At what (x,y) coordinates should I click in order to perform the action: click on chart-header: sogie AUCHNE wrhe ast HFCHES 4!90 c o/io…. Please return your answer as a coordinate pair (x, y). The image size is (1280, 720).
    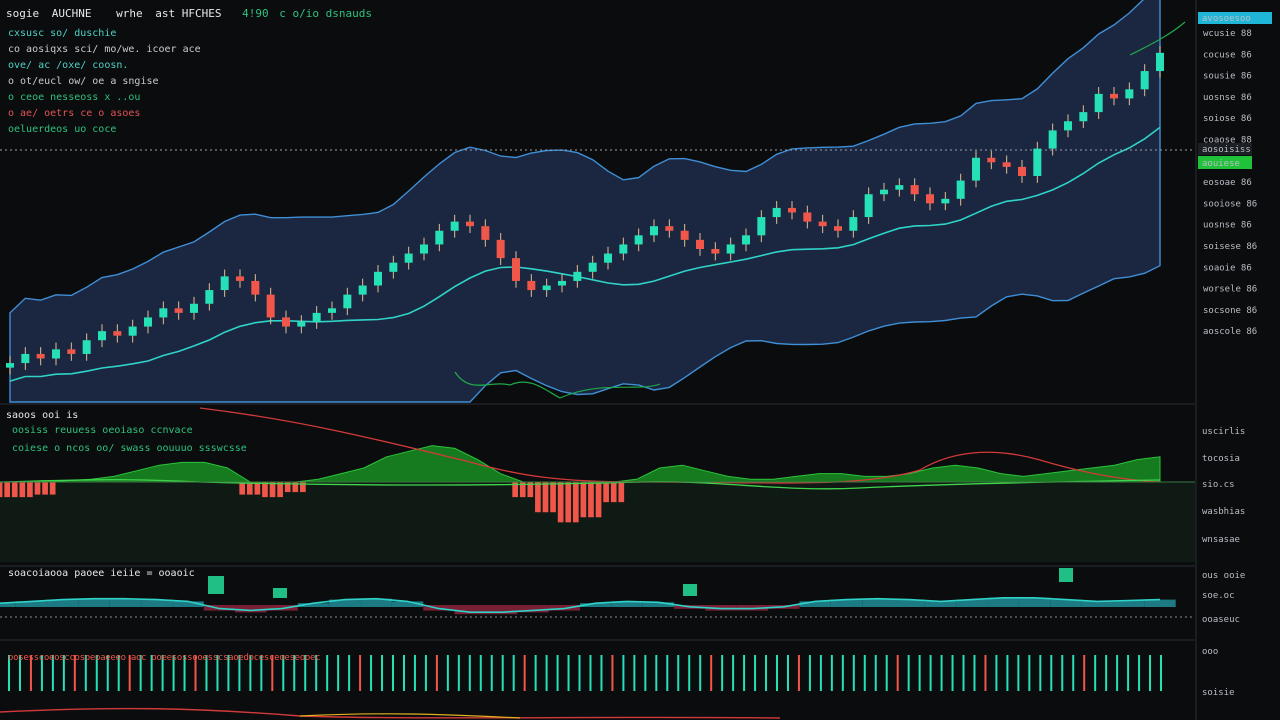
    Looking at the image, I should click on (189, 14).